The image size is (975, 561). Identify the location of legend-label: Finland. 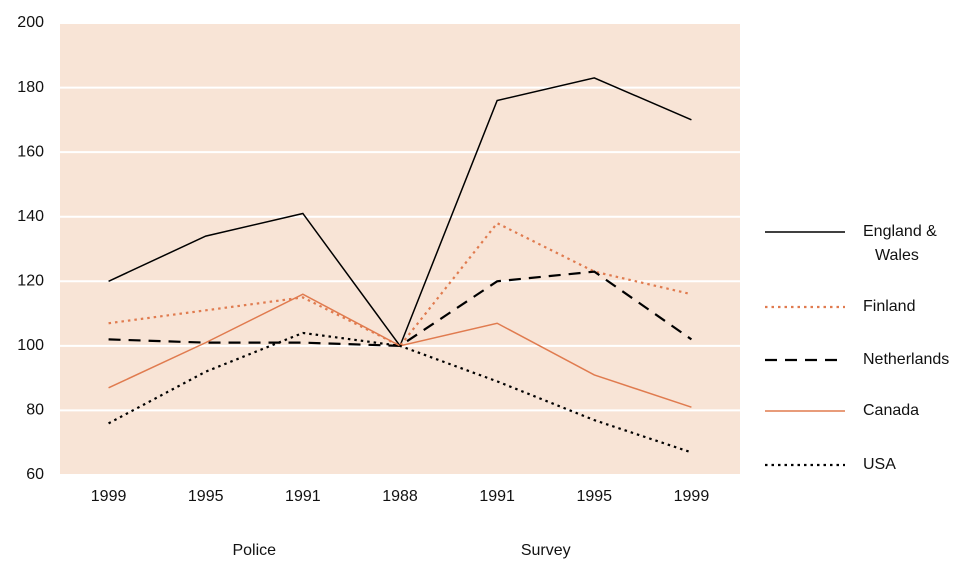
(889, 306).